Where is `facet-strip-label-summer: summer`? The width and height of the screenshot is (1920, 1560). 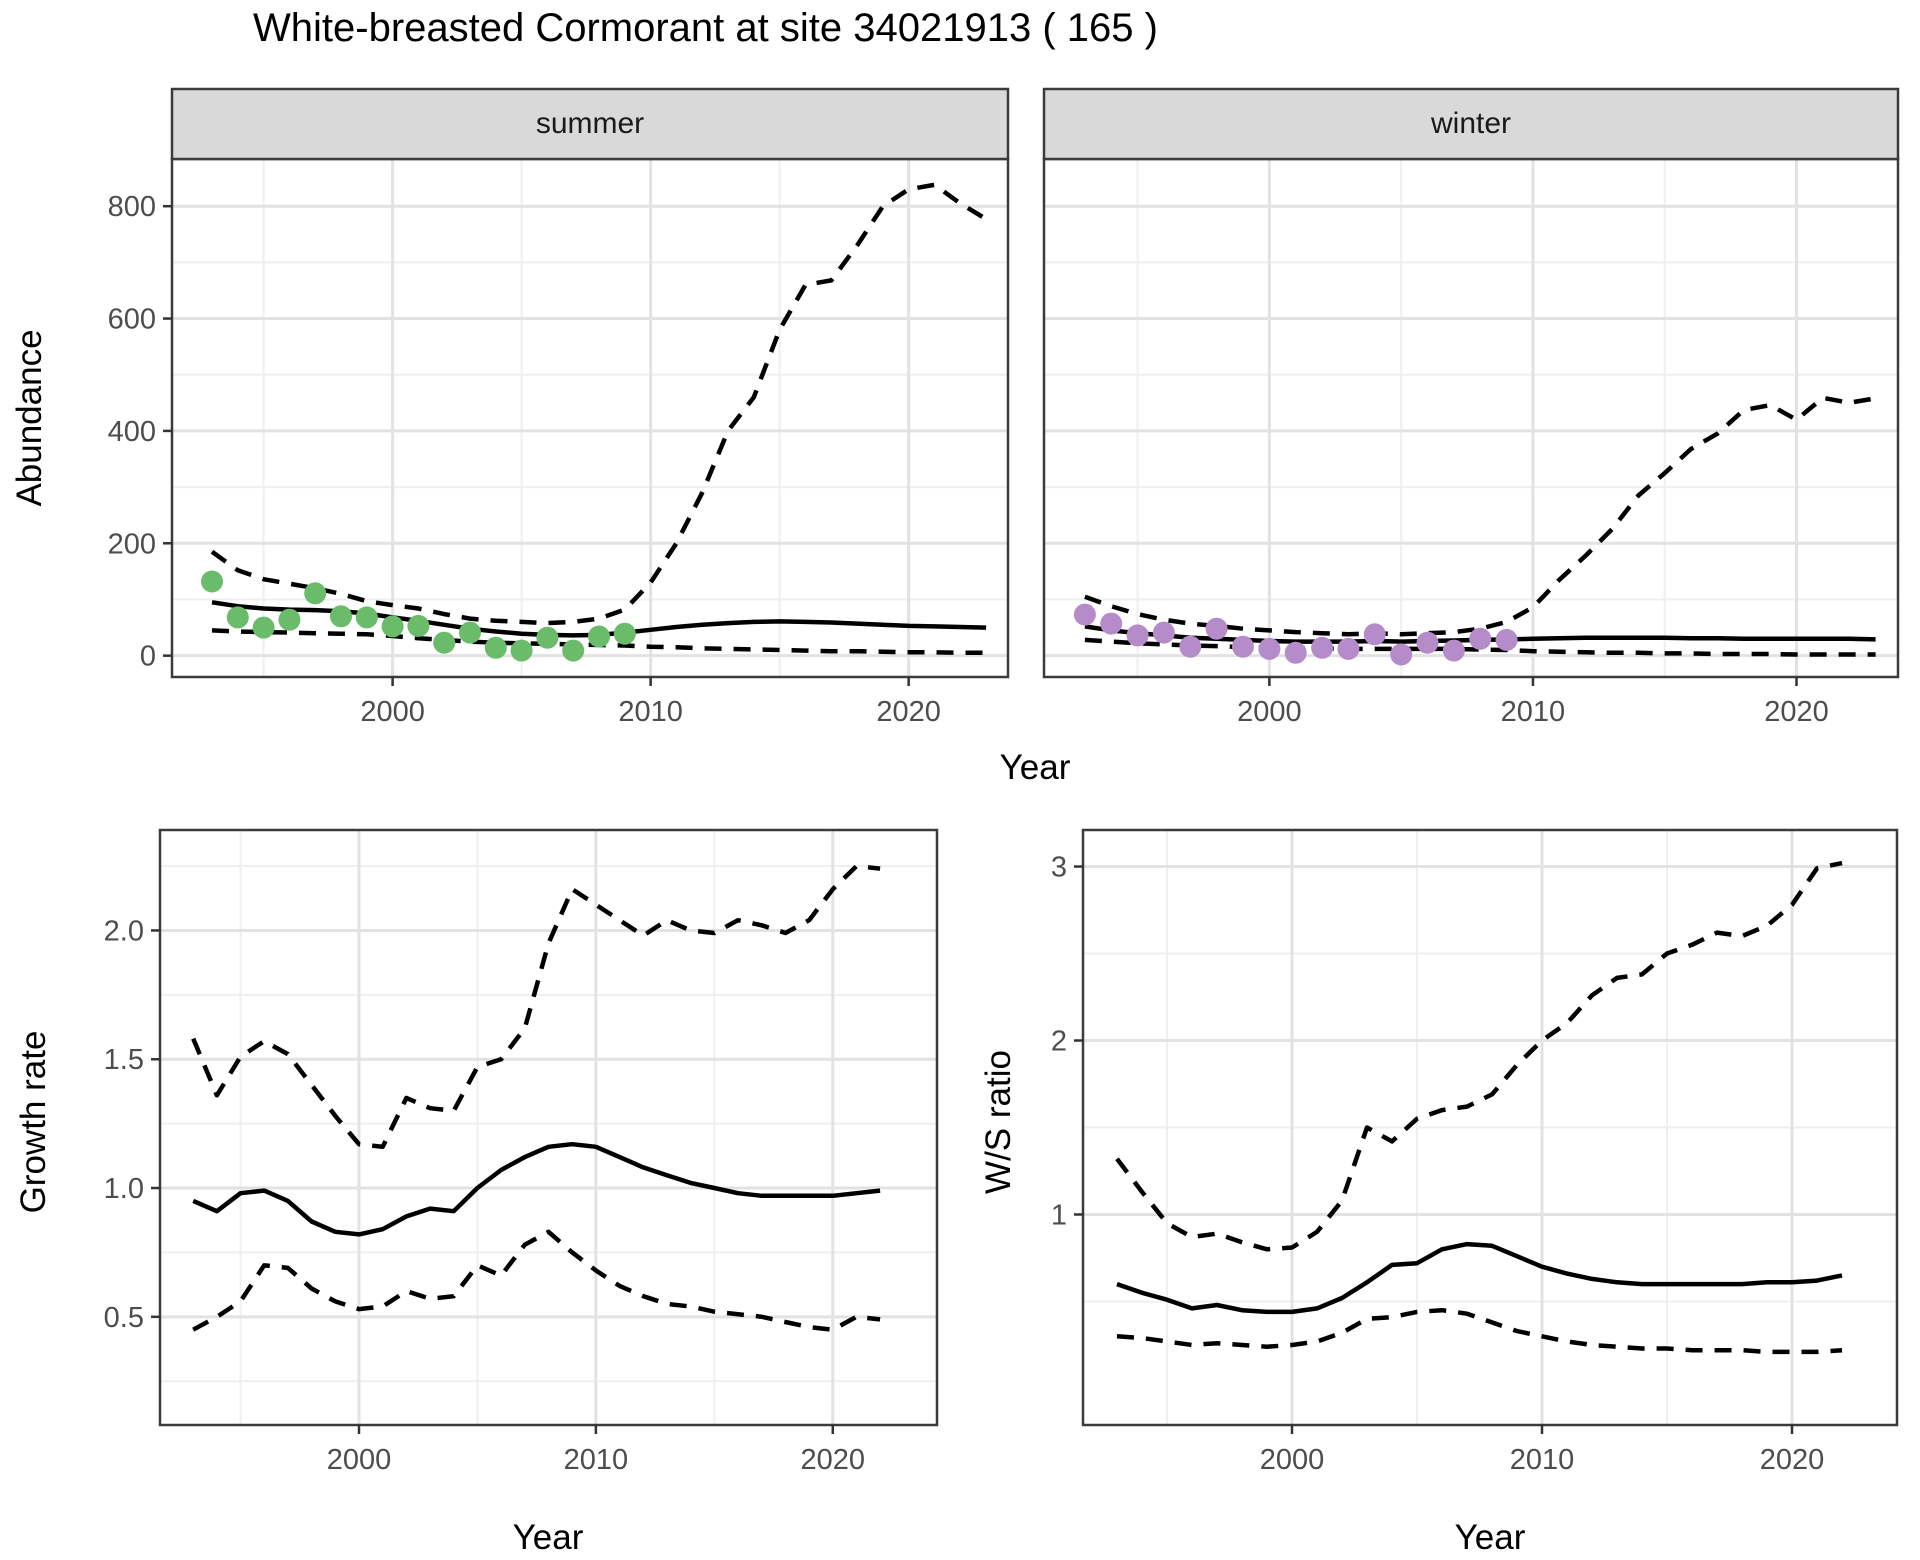
facet-strip-label-summer: summer is located at coordinates (590, 123).